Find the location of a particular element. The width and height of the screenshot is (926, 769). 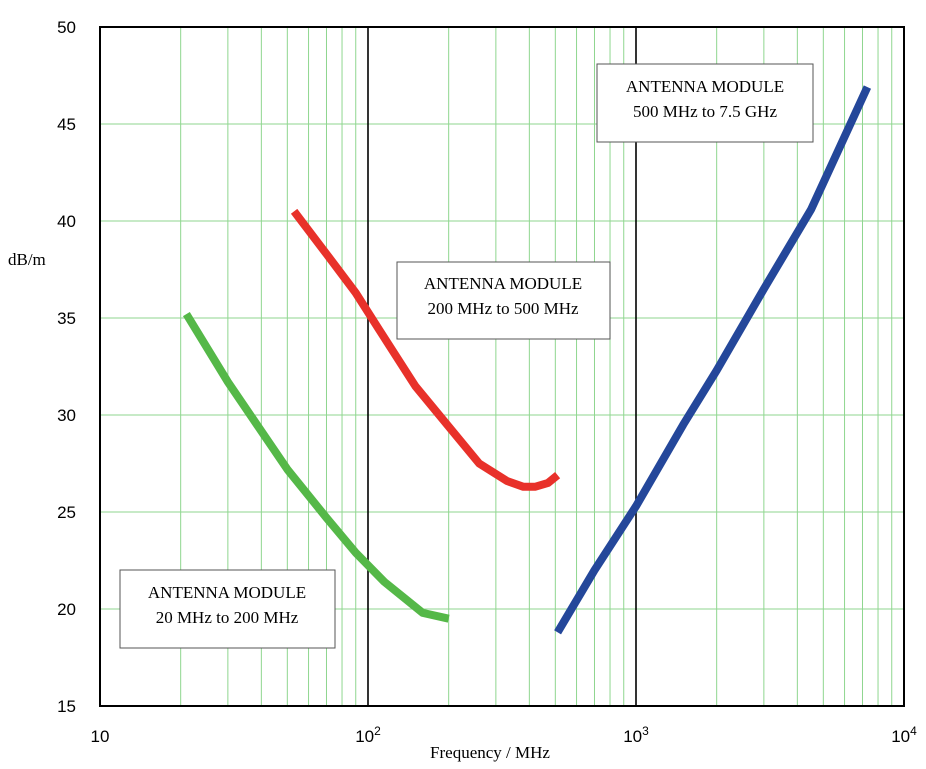

x-tick-labels: 10 10² 10³ 10⁴ is located at coordinates (504, 735).